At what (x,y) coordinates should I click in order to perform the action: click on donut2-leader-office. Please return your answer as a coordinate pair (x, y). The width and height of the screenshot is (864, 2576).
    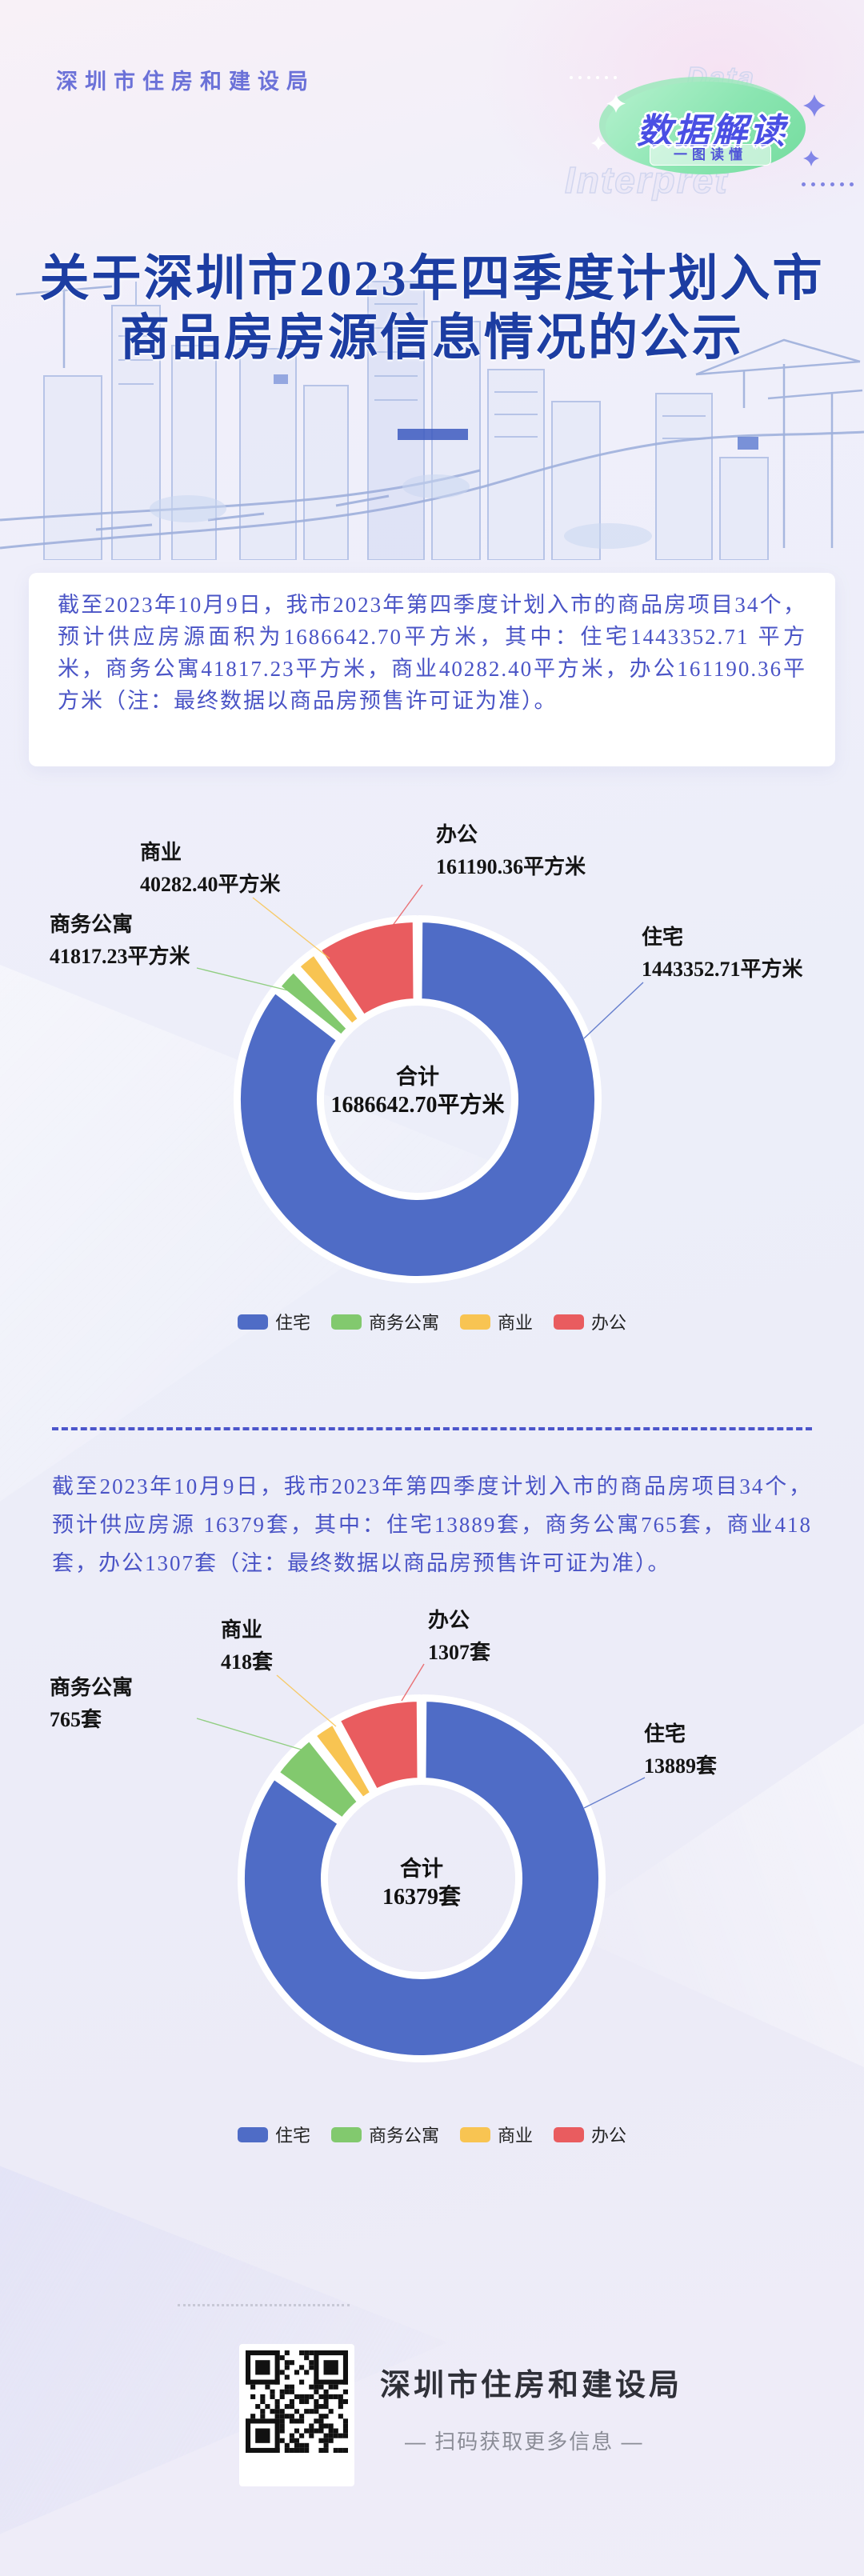
    Looking at the image, I should click on (413, 1682).